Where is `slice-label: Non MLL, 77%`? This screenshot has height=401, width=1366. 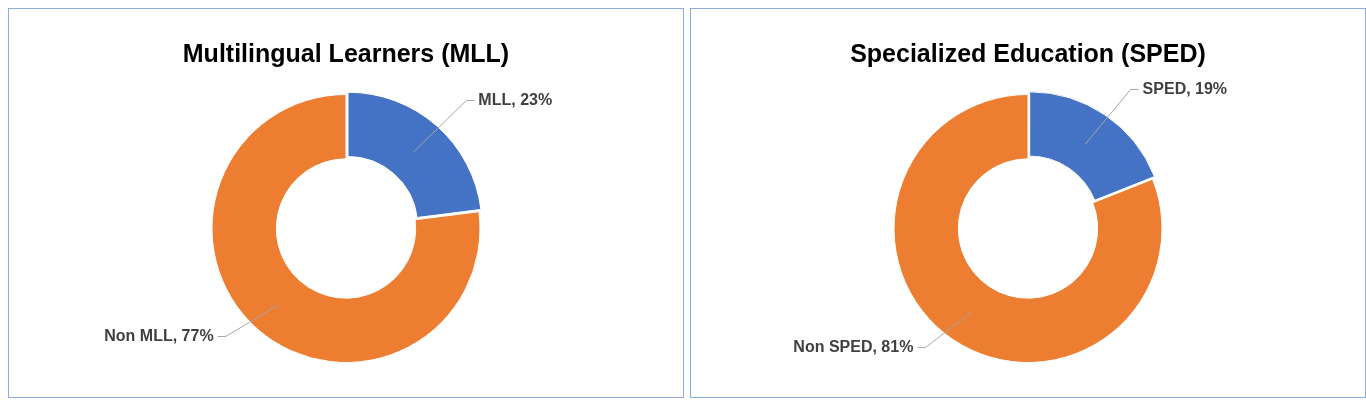 slice-label: Non MLL, 77% is located at coordinates (159, 335).